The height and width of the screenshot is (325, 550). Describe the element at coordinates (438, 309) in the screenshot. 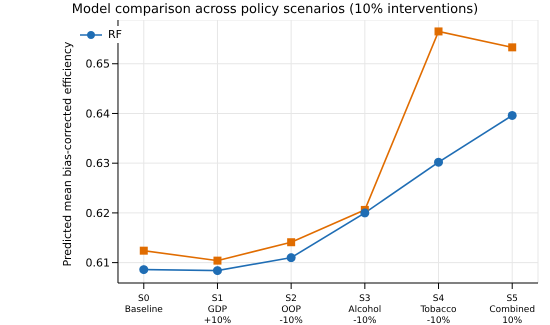

I see `x-tick-label: S4 Tobacco -10%` at that location.